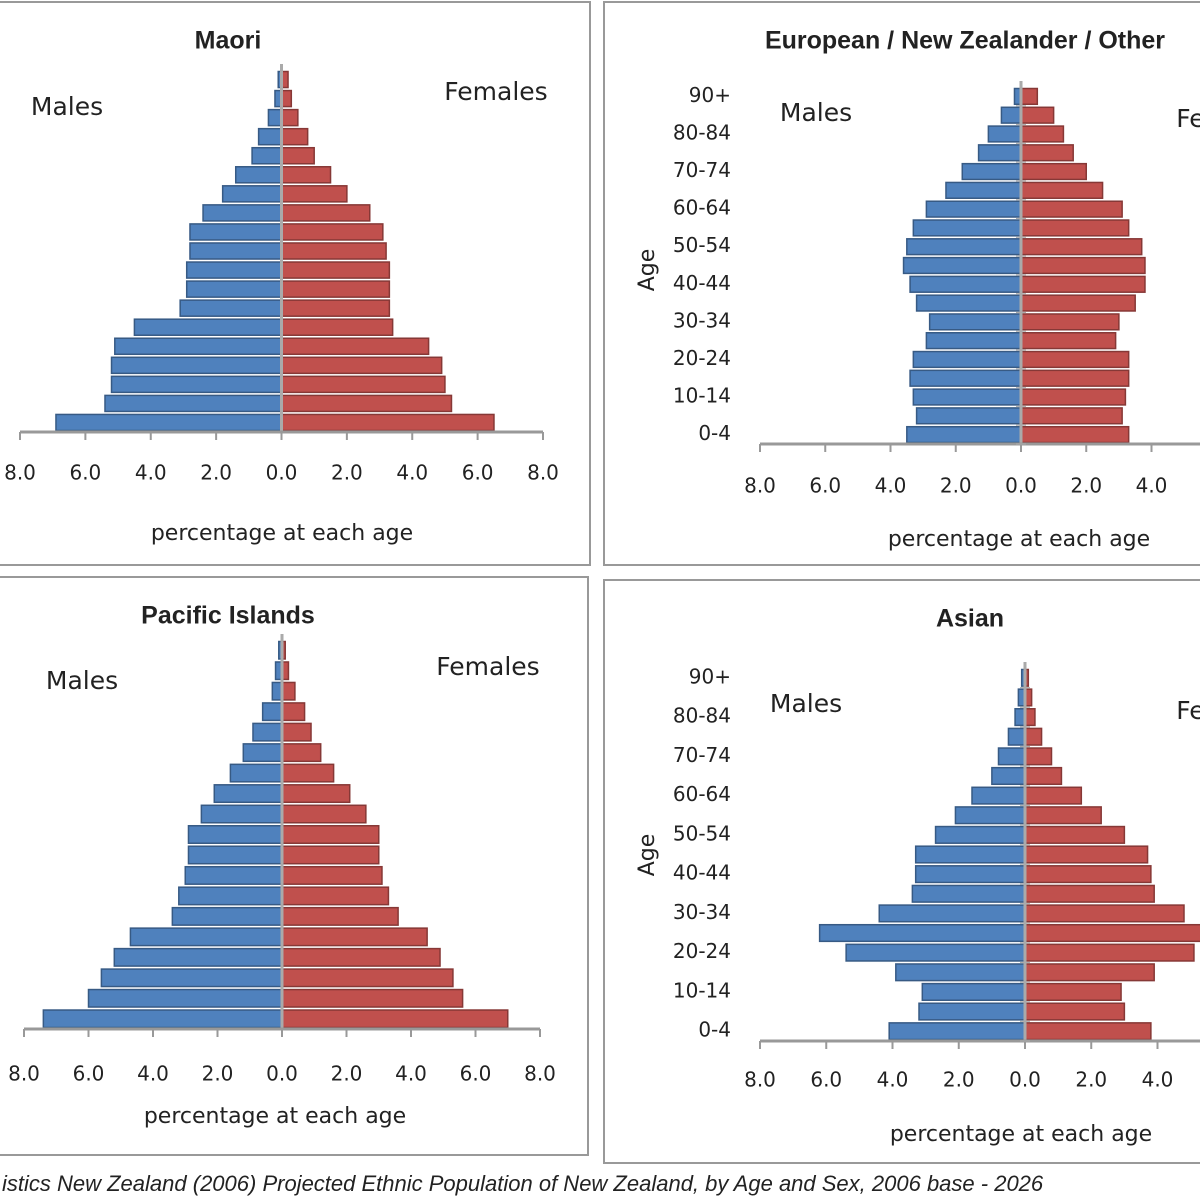  Describe the element at coordinates (82, 680) in the screenshot. I see `legend-label: Males` at that location.